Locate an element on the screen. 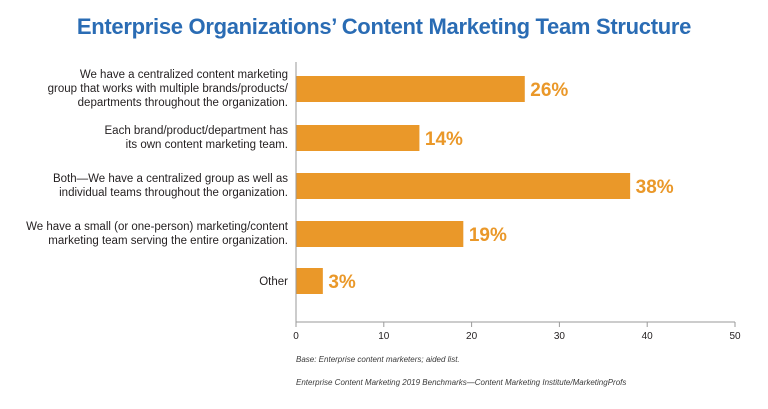 The width and height of the screenshot is (768, 409). data-label: 3% is located at coordinates (342, 282).